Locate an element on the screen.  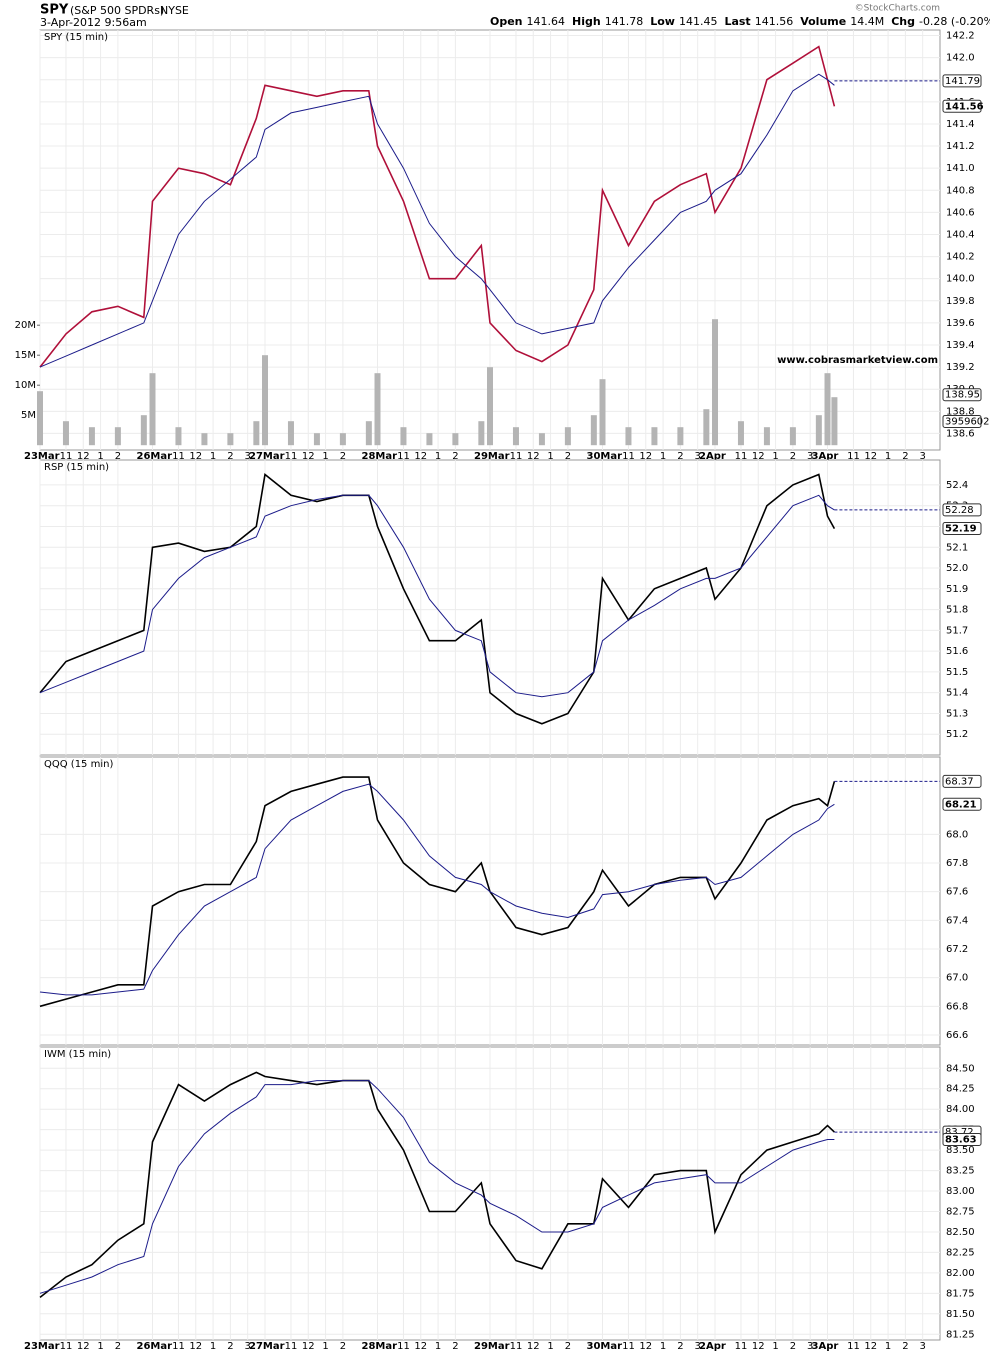
y-tick-label: 81.50 is located at coordinates (960, 1314).